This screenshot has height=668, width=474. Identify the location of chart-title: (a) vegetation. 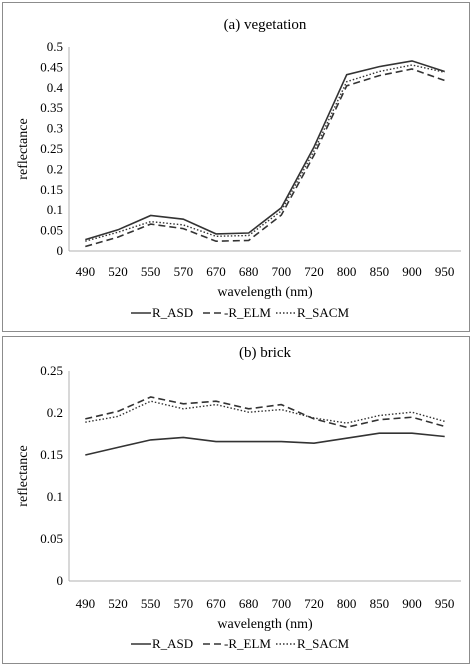
(265, 25).